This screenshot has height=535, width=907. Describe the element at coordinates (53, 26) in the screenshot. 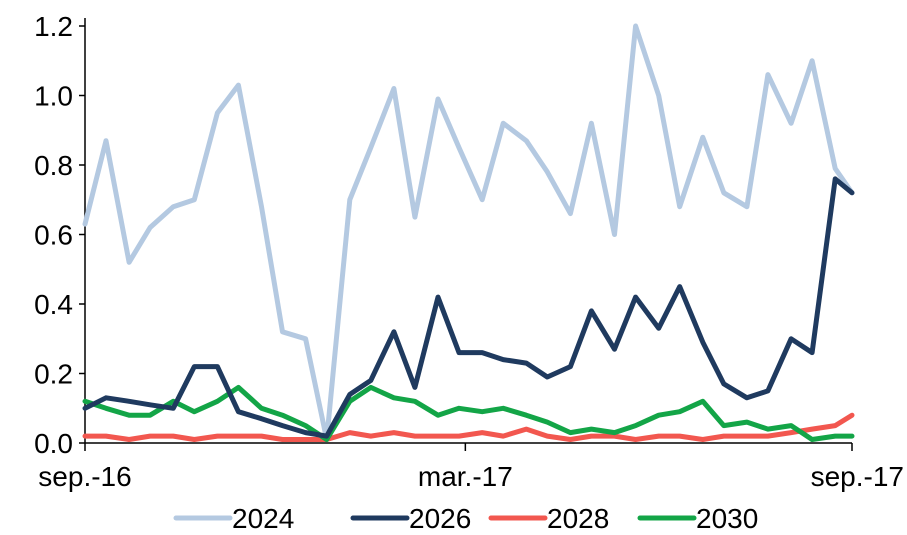

I see `y-tick-label: 1.2` at that location.